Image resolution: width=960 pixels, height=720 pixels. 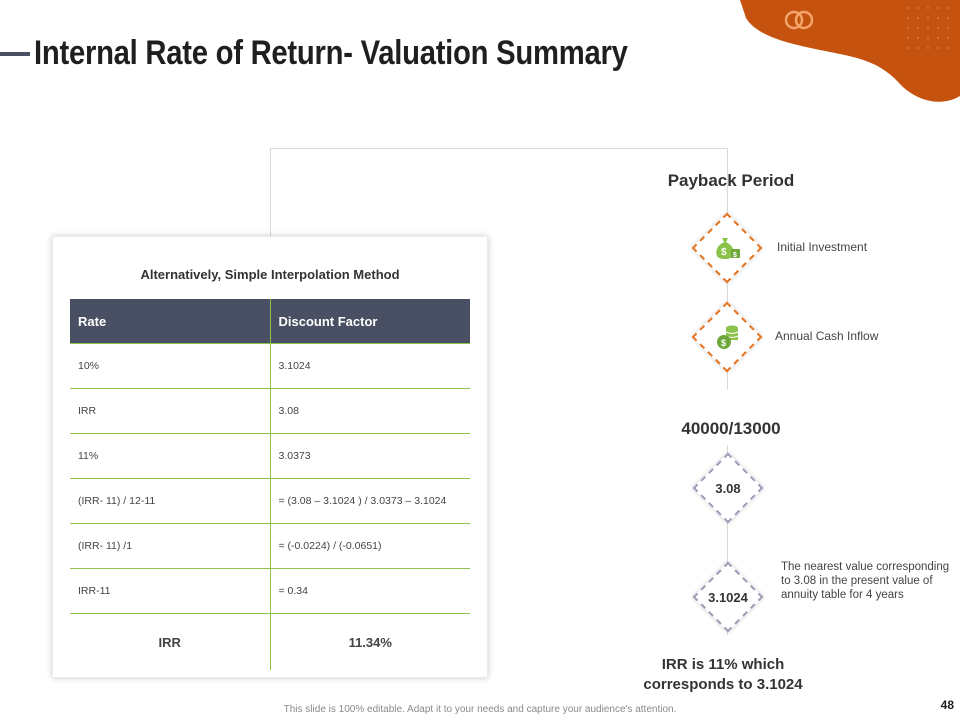 What do you see at coordinates (369, 411) in the screenshot?
I see `table-cell: 3.08` at bounding box center [369, 411].